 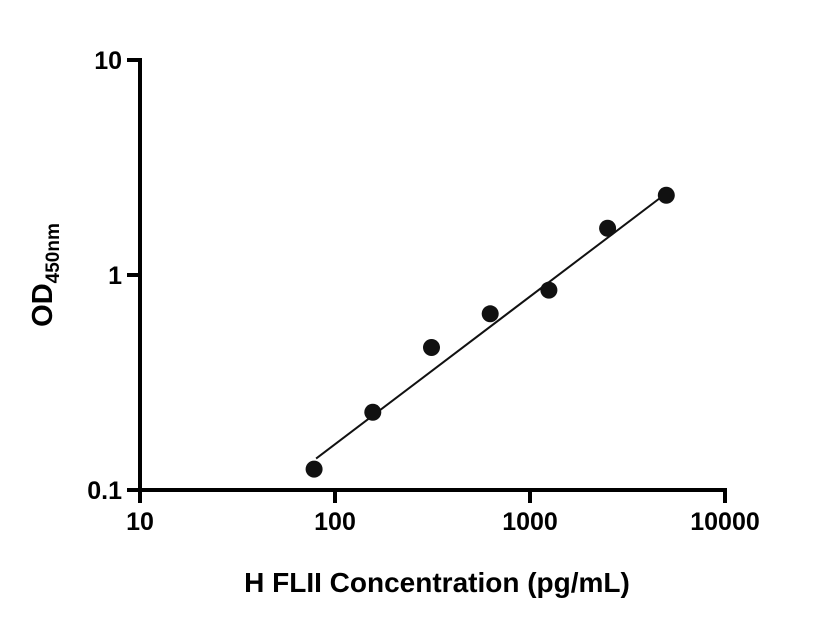 What do you see at coordinates (108, 61) in the screenshot?
I see `y-tick-label: 10` at bounding box center [108, 61].